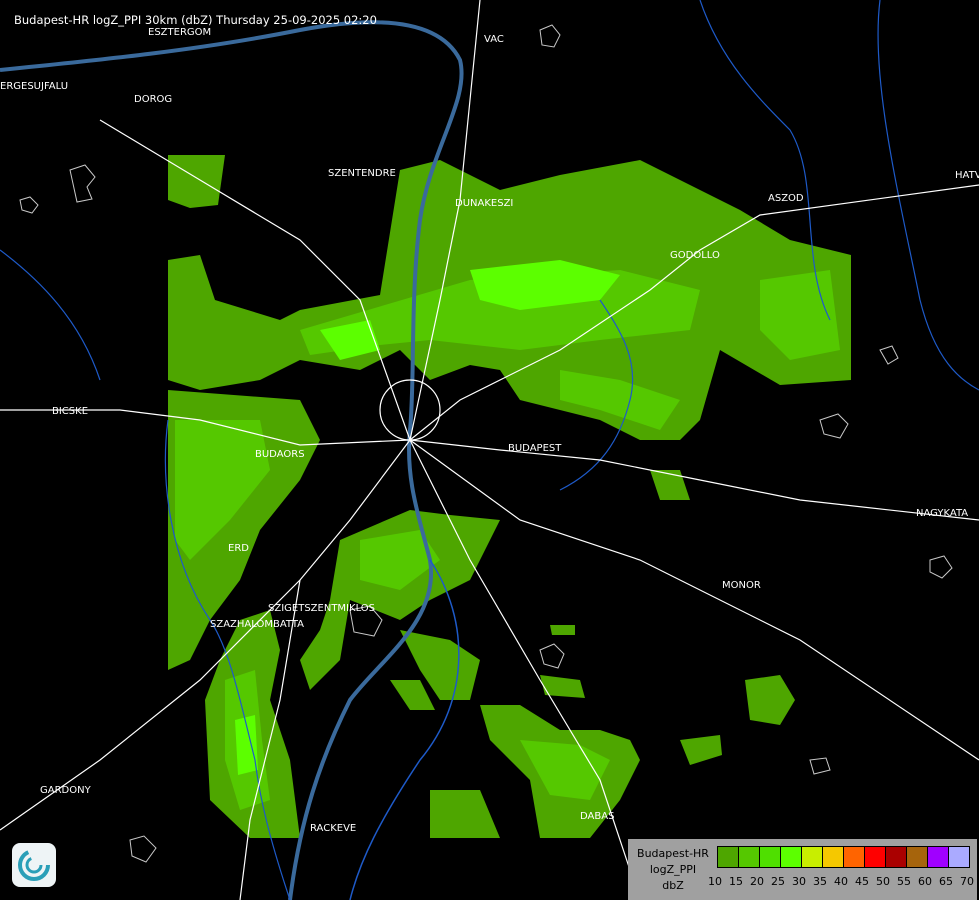  I want to click on legend-tick-label: 25, so click(778, 881).